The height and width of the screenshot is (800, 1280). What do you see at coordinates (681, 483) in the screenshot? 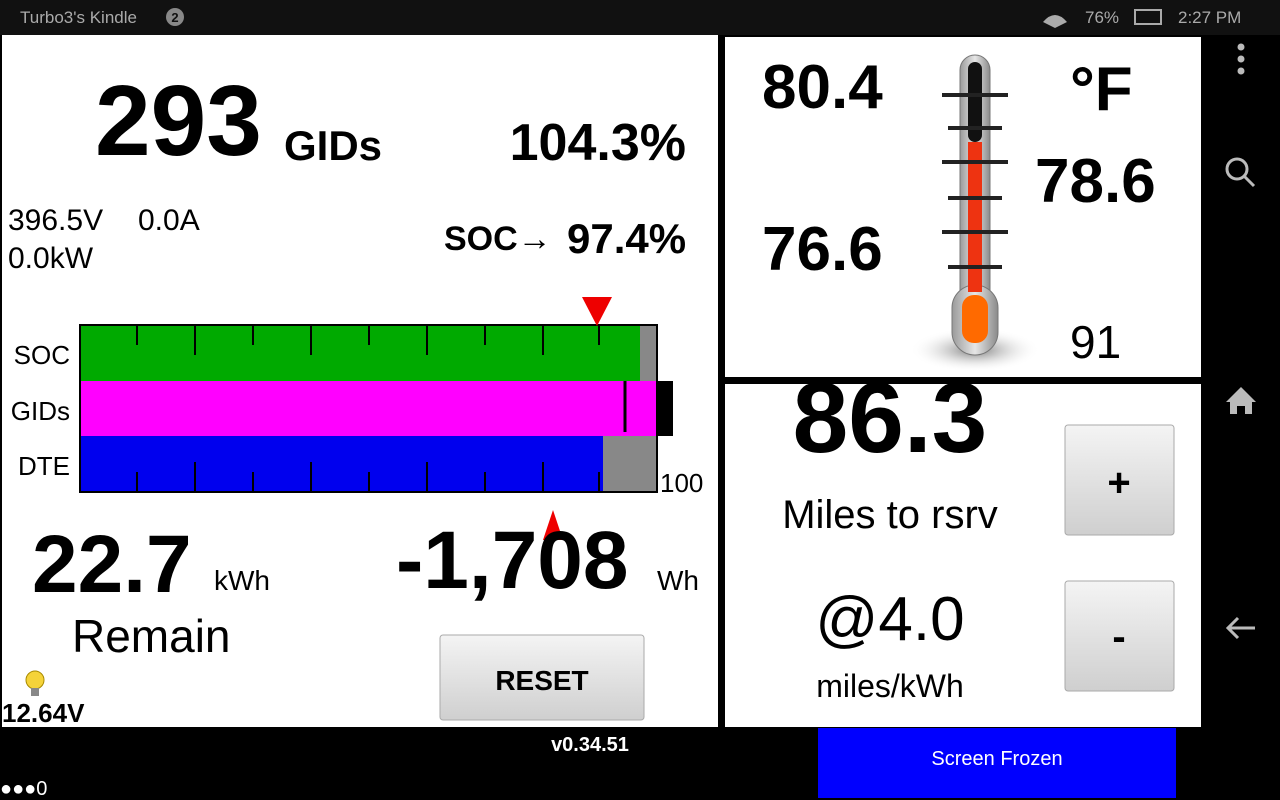
I see `bar-scale: 100` at bounding box center [681, 483].